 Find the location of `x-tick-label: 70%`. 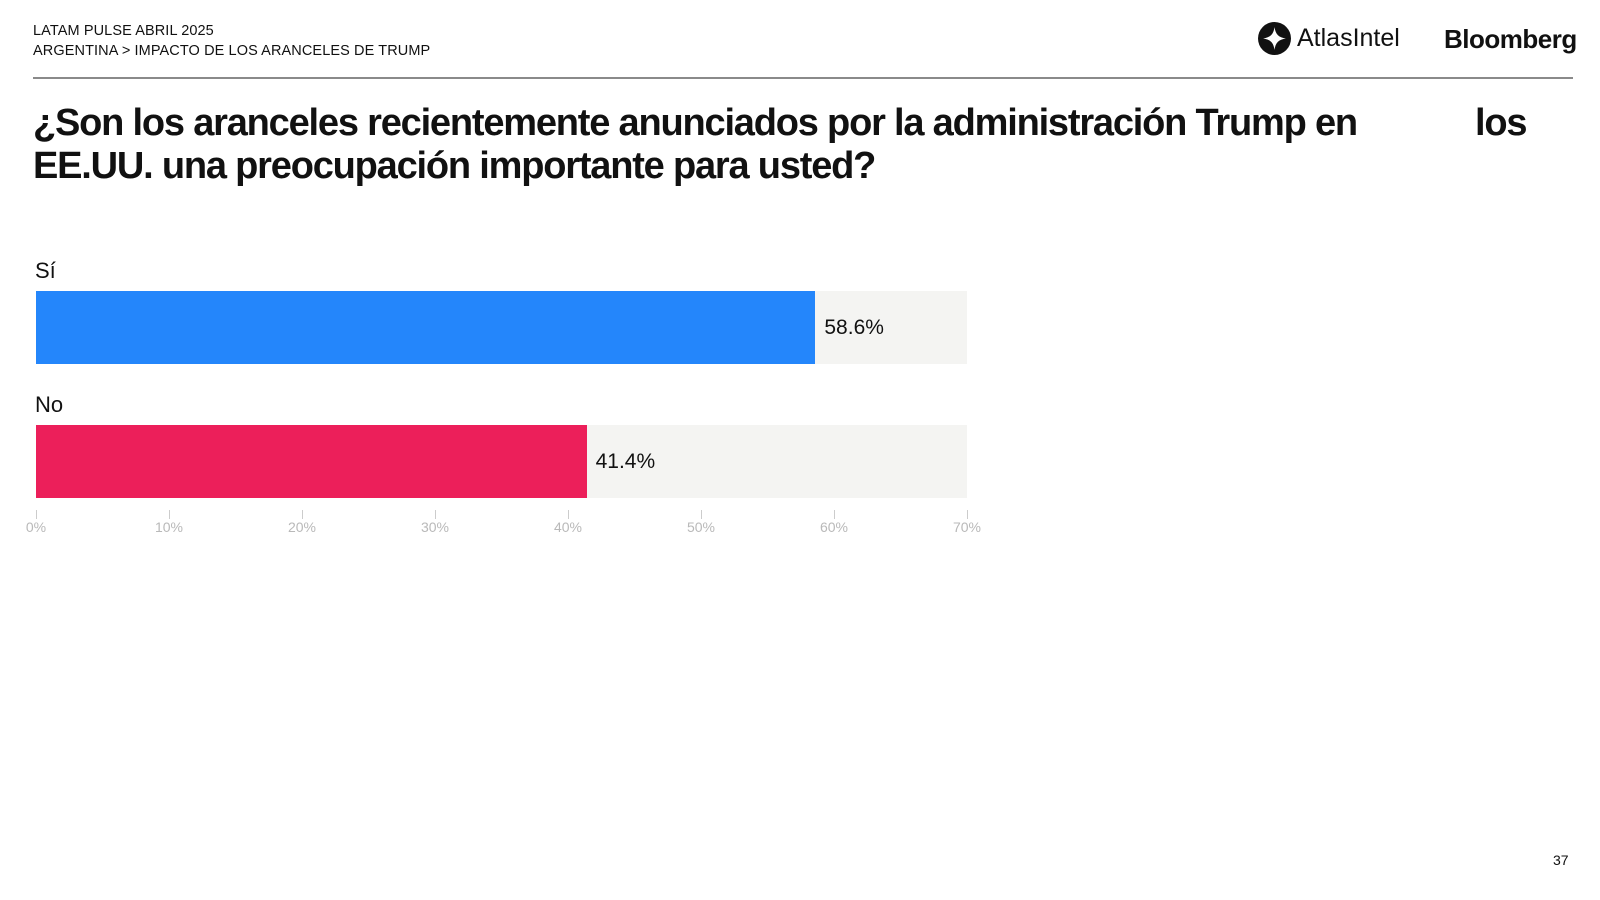

x-tick-label: 70% is located at coordinates (967, 527).